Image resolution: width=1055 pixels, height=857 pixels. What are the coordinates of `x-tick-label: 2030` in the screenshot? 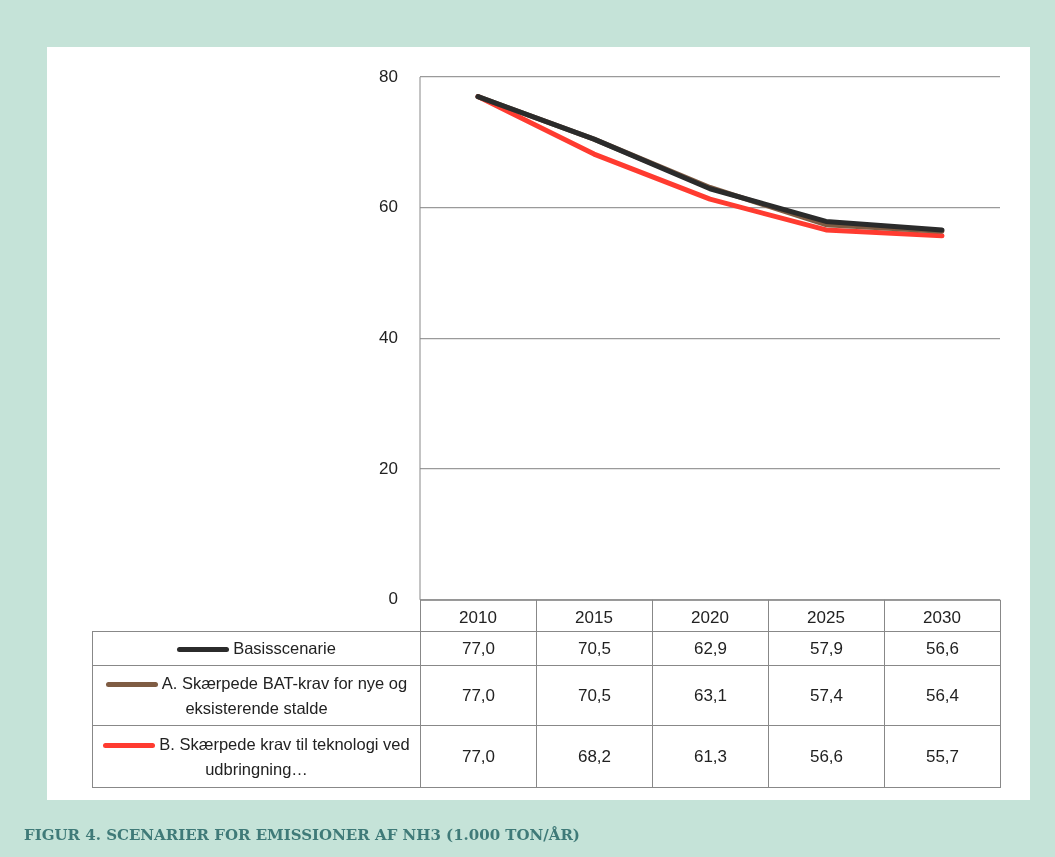 It's located at (942, 617).